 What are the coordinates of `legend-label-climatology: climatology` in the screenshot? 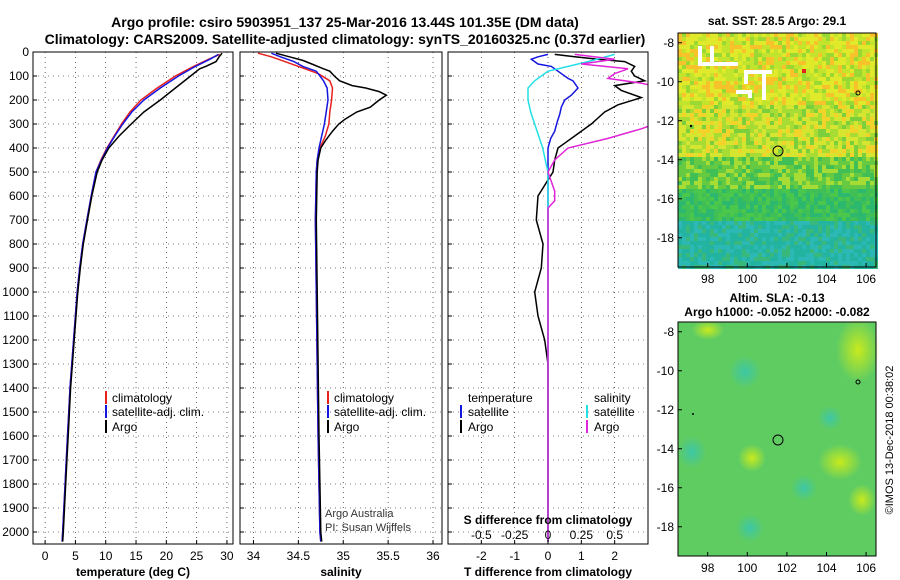 It's located at (364, 398).